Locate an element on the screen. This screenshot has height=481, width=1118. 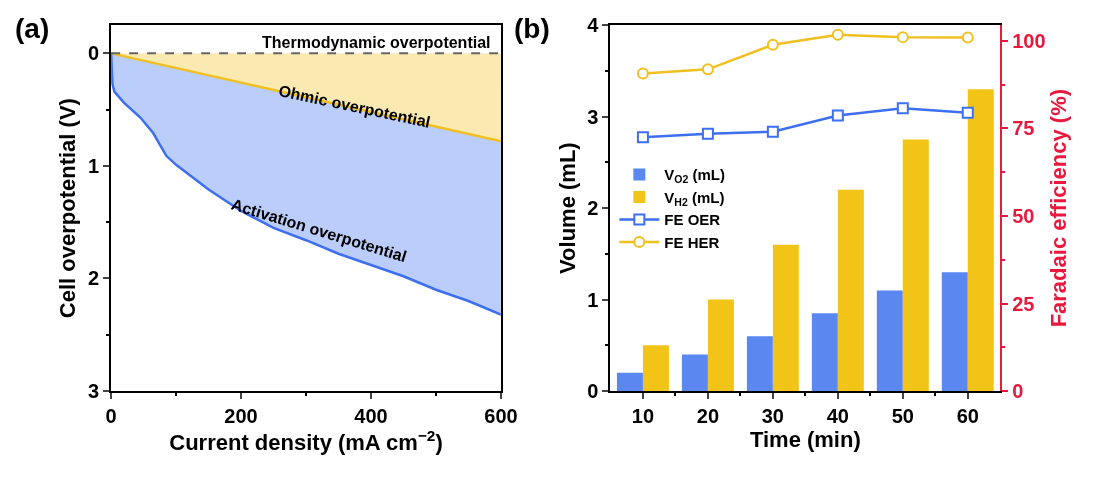
x-axis-title: Time (min) is located at coordinates (805, 440).